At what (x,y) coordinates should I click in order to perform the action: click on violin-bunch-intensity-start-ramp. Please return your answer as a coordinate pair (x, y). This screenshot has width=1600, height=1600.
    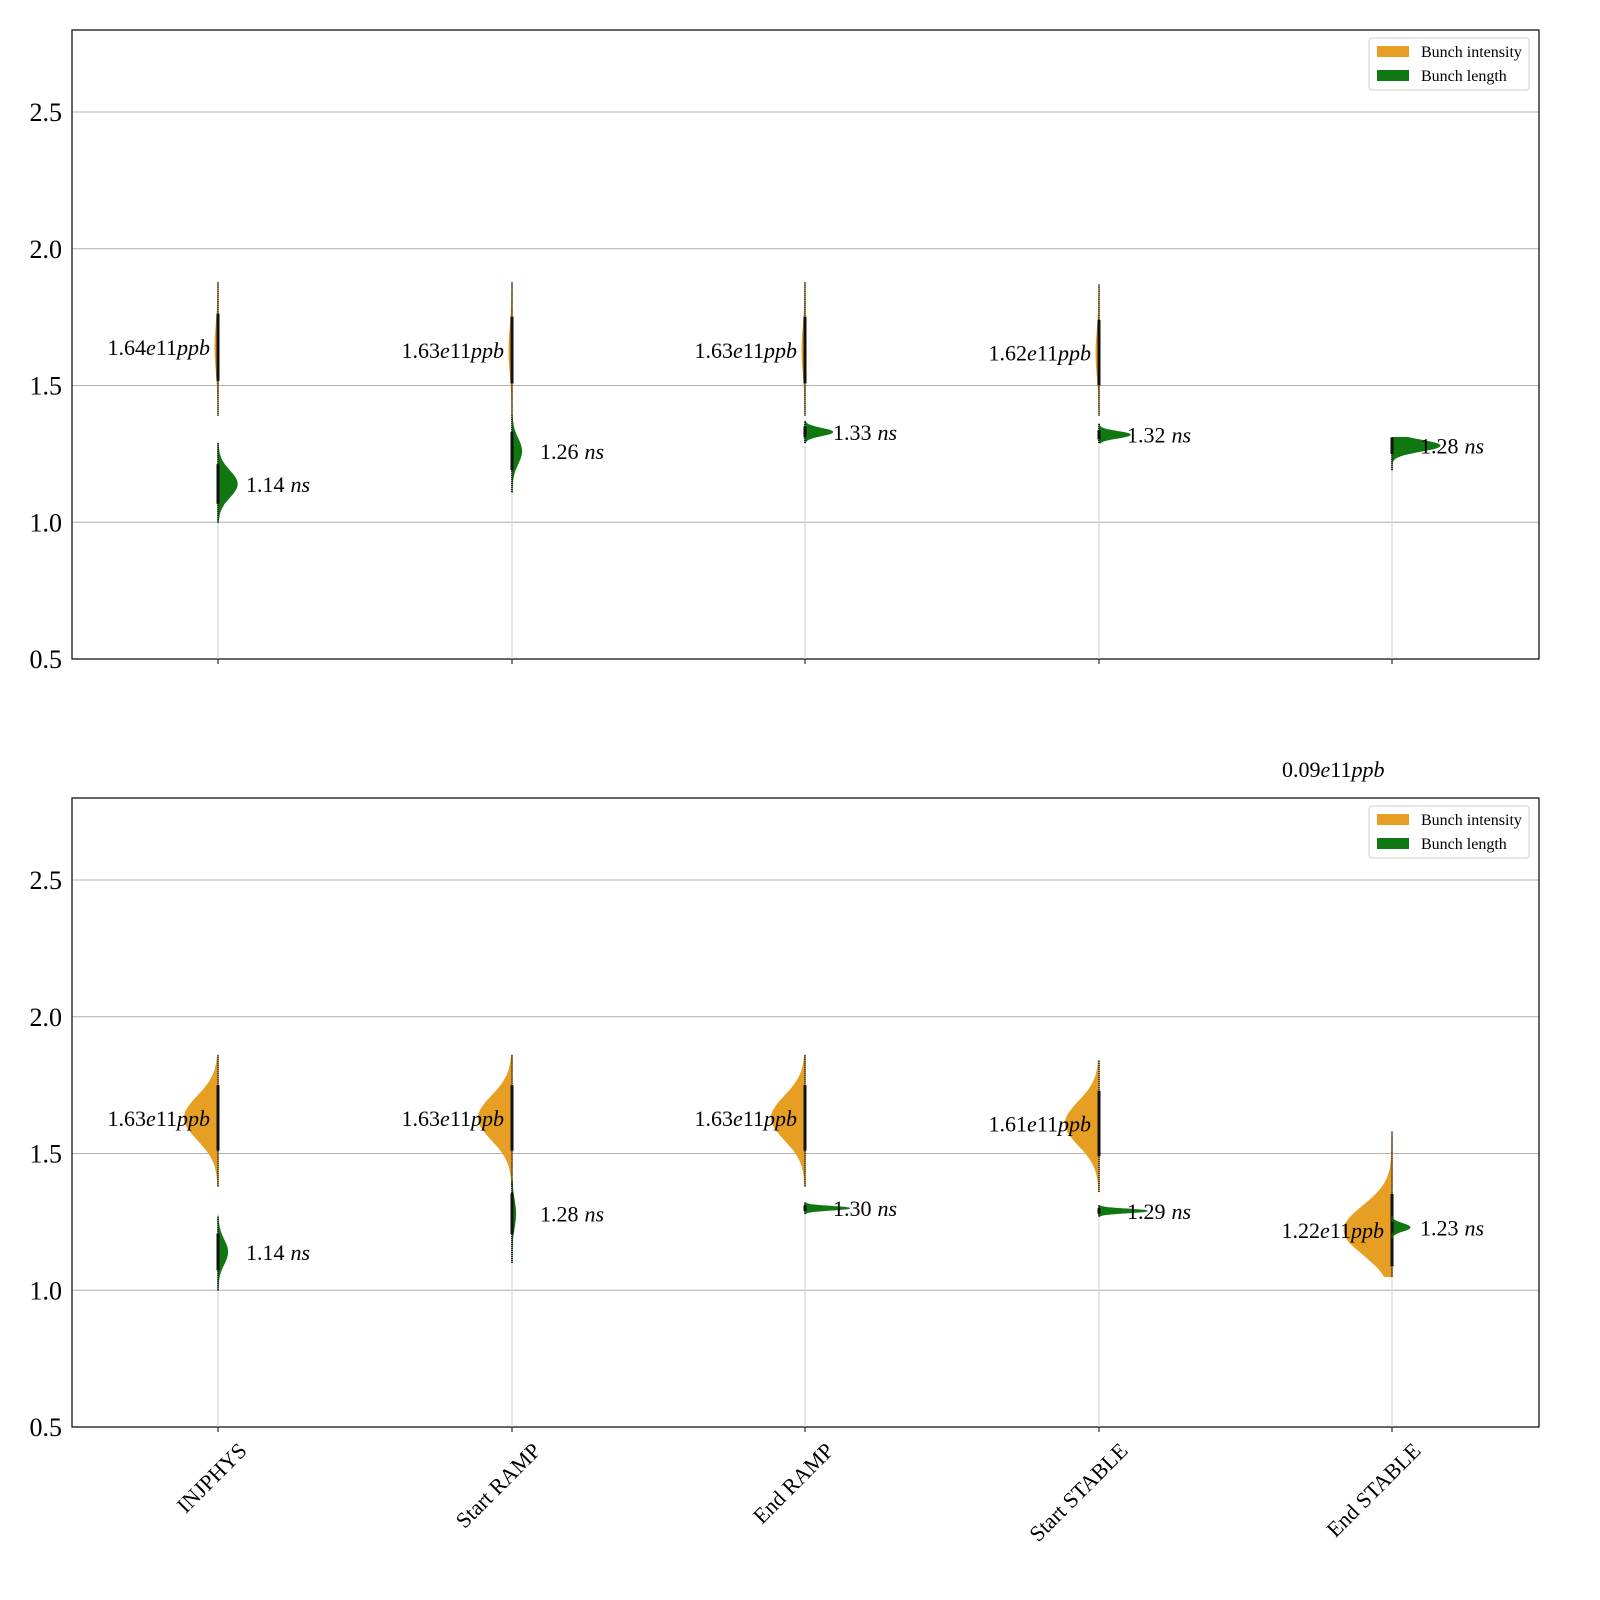
    Looking at the image, I should click on (495, 1120).